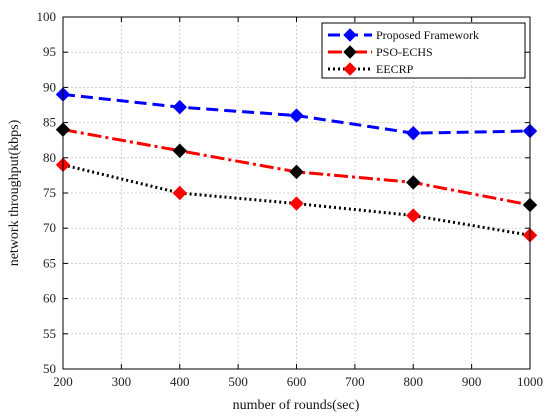  I want to click on x-tick-label: 800, so click(414, 381).